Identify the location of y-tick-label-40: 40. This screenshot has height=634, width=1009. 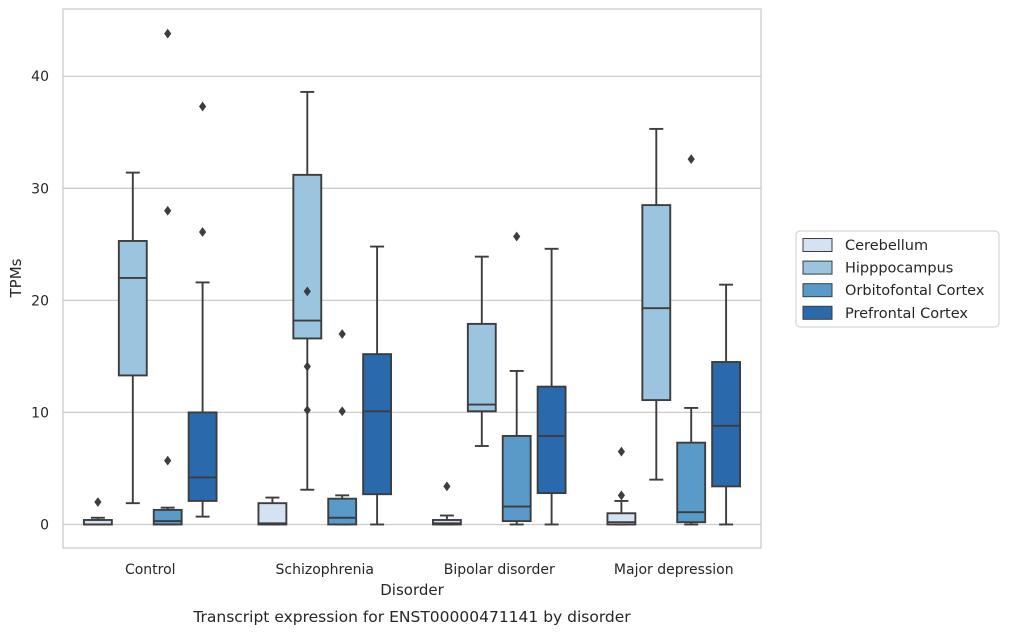
(40, 77).